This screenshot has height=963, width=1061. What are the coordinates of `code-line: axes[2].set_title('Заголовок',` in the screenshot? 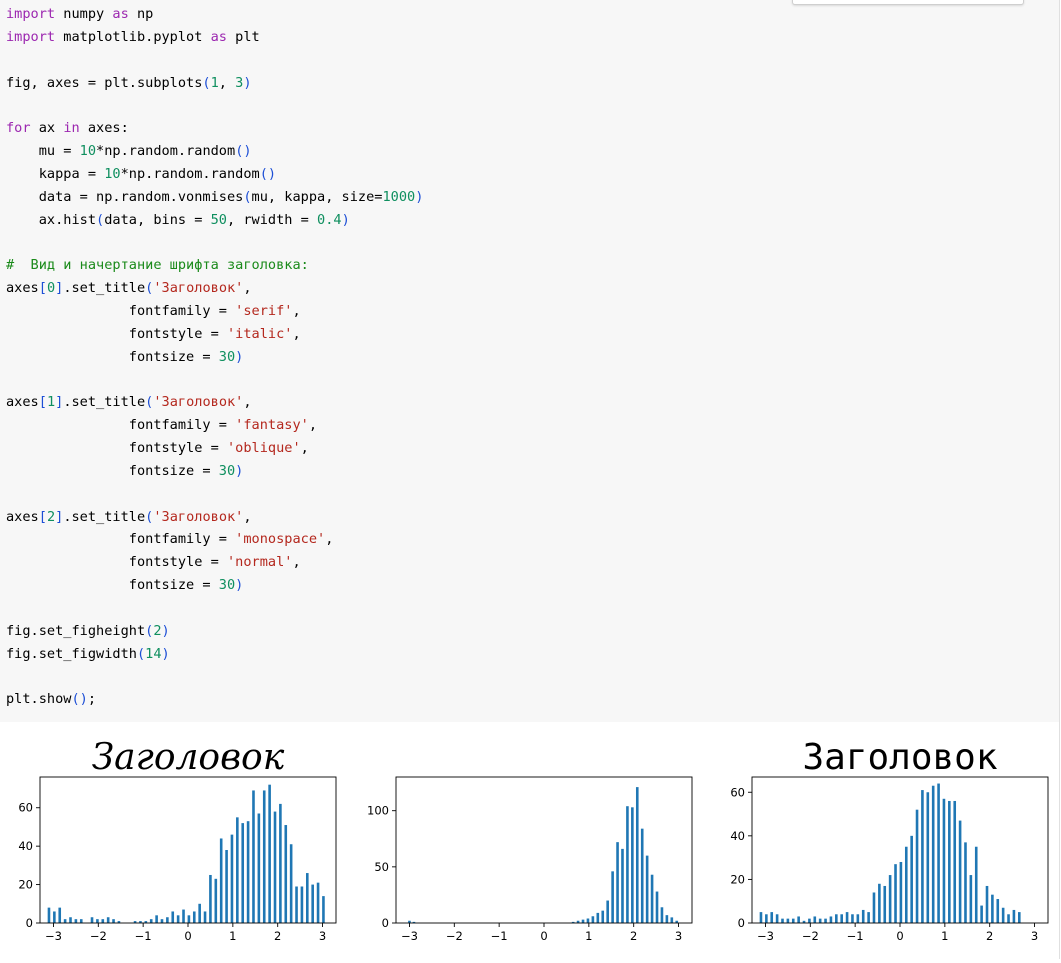 It's located at (532, 517).